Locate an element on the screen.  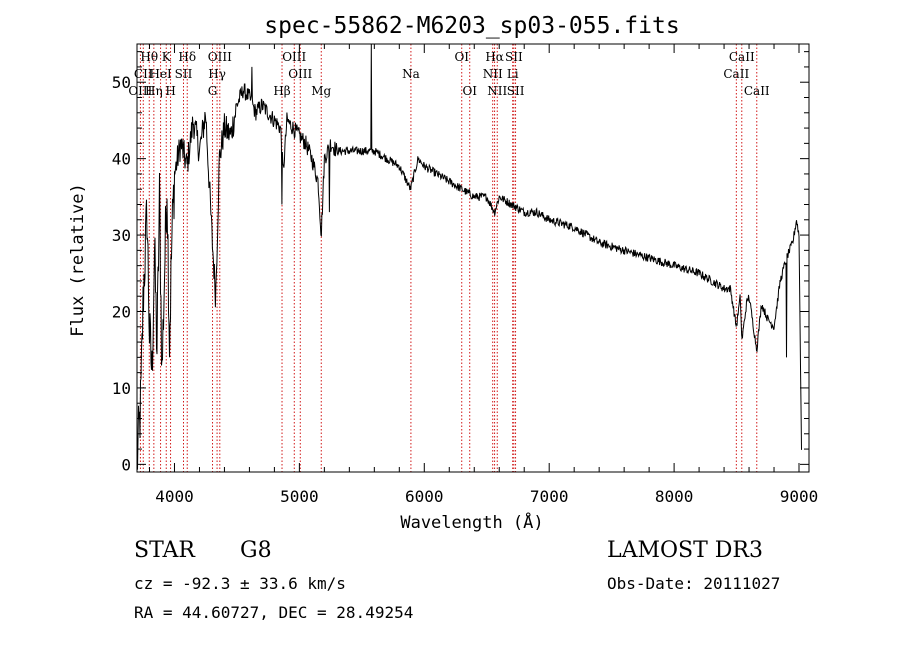
emission-line-label: Hγ is located at coordinates (217, 74).